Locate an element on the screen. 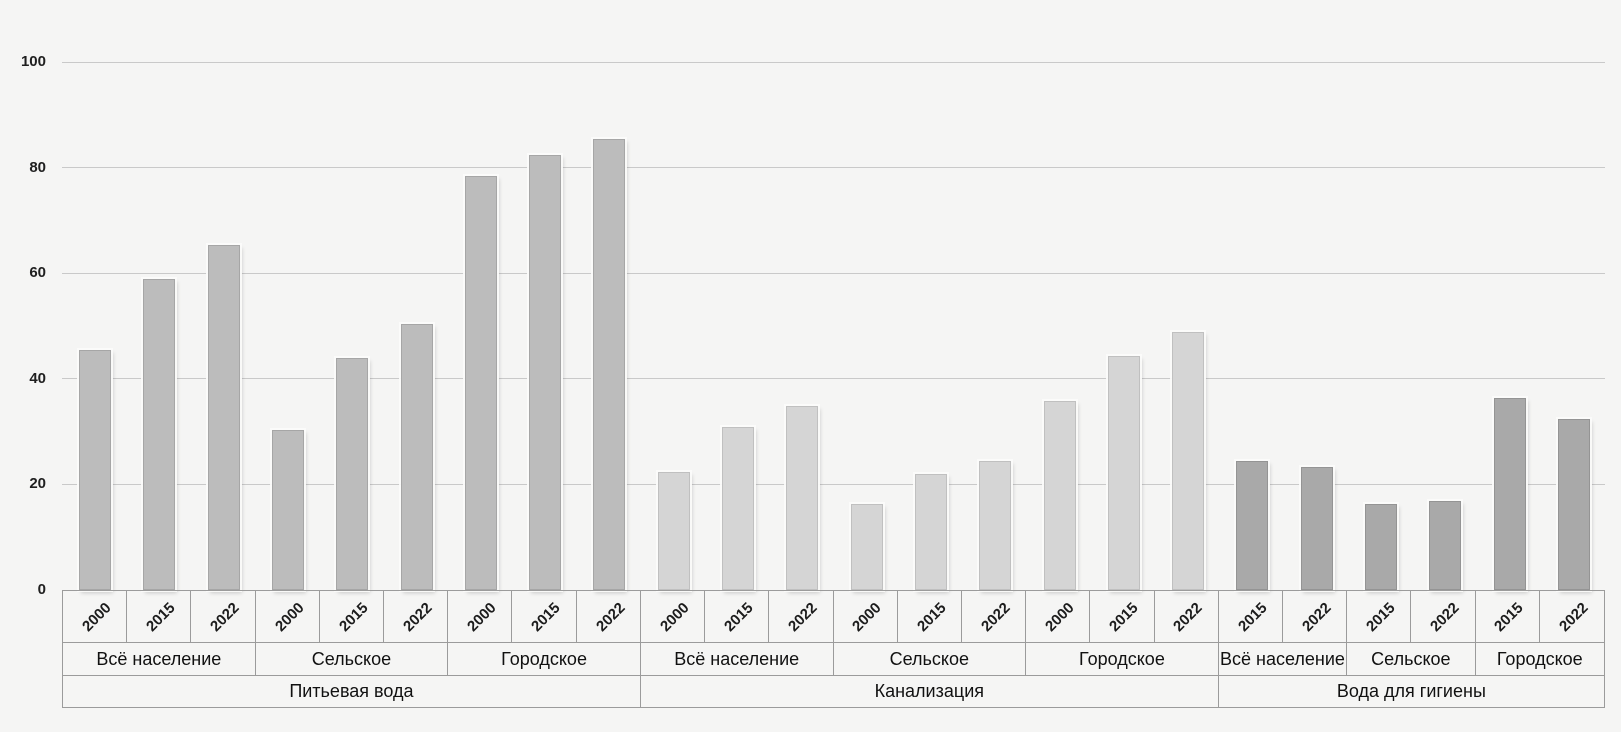 This screenshot has width=1621, height=732. section-cell-Питьевая вода: Питьевая вода is located at coordinates (352, 691).